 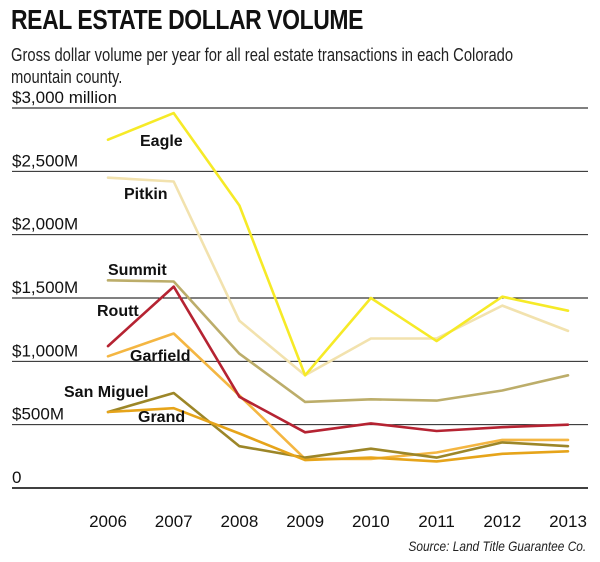 I want to click on y-tick-label: $3,000 million, so click(x=64, y=97).